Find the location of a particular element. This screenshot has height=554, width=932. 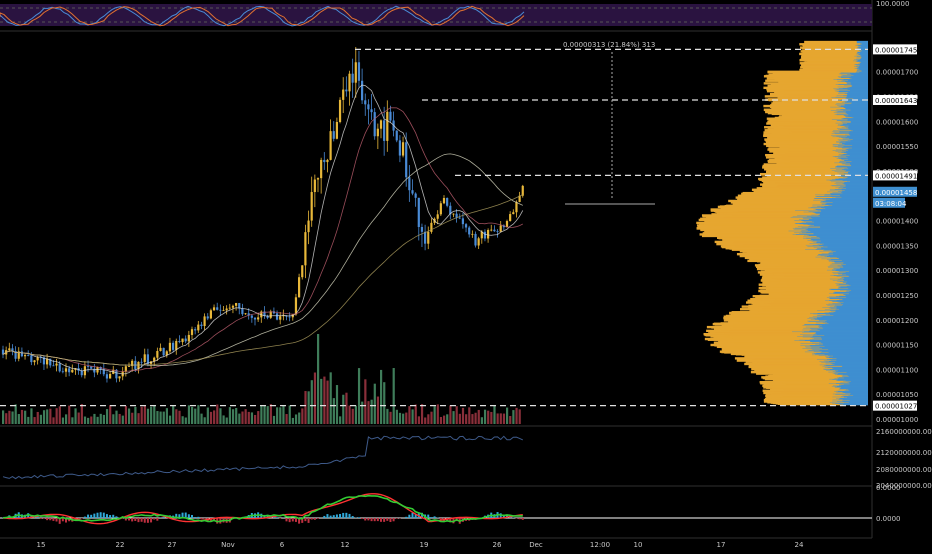

price-tag-label: 0.00001027 is located at coordinates (896, 407).